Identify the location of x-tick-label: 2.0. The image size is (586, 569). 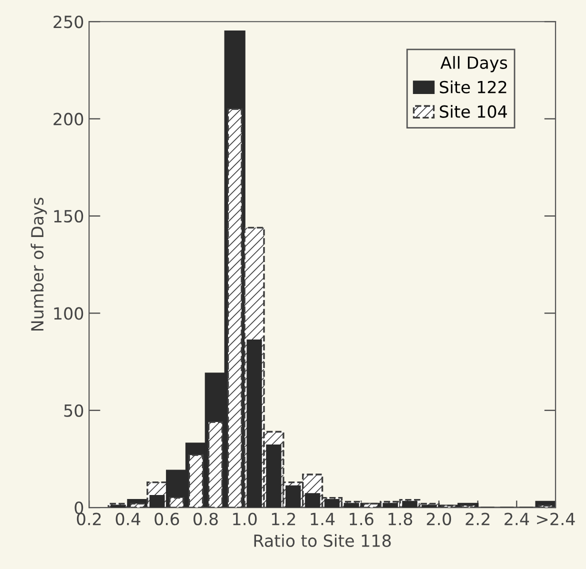
(439, 519).